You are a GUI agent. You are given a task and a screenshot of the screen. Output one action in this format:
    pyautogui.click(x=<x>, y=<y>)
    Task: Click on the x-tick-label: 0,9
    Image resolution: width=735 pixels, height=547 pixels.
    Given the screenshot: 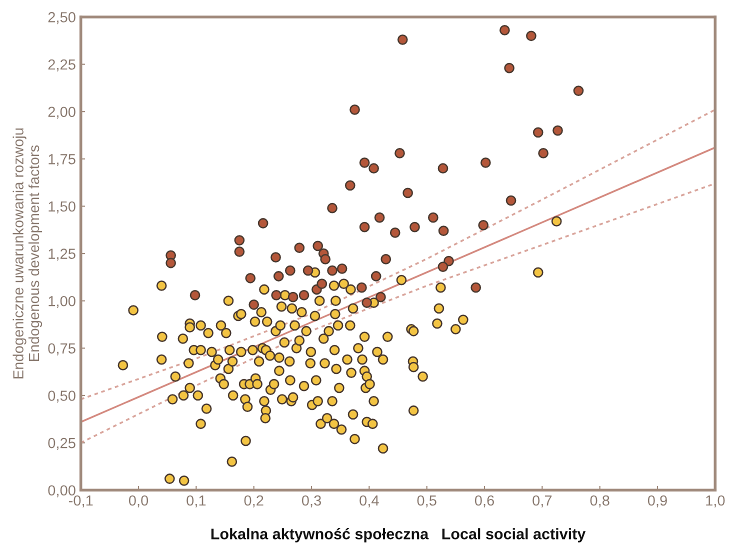 What is the action you would take?
    pyautogui.click(x=657, y=501)
    